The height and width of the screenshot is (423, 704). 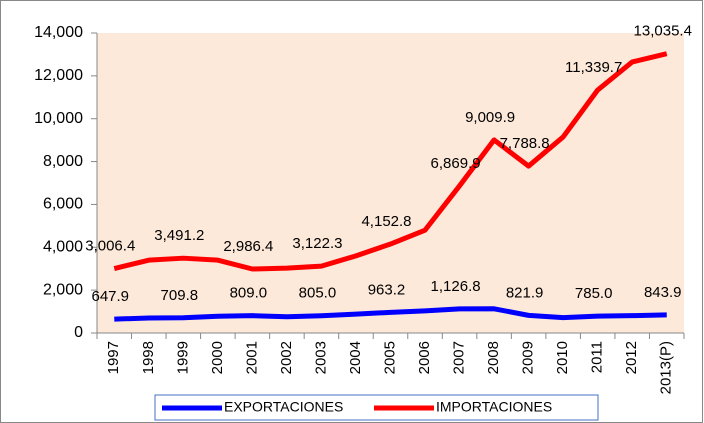 I want to click on data-label: 963.2, so click(x=387, y=289).